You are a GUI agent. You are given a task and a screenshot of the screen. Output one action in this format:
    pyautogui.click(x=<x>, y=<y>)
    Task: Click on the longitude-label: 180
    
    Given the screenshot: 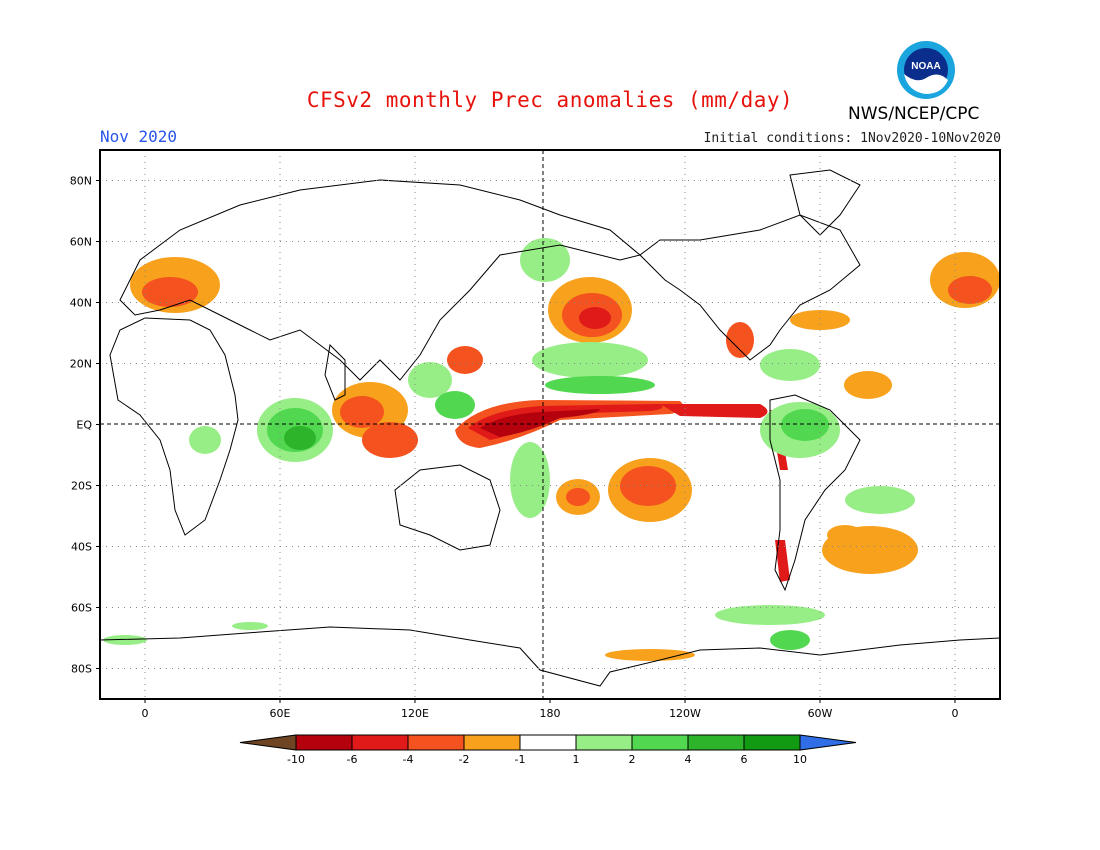 What is the action you would take?
    pyautogui.click(x=550, y=713)
    